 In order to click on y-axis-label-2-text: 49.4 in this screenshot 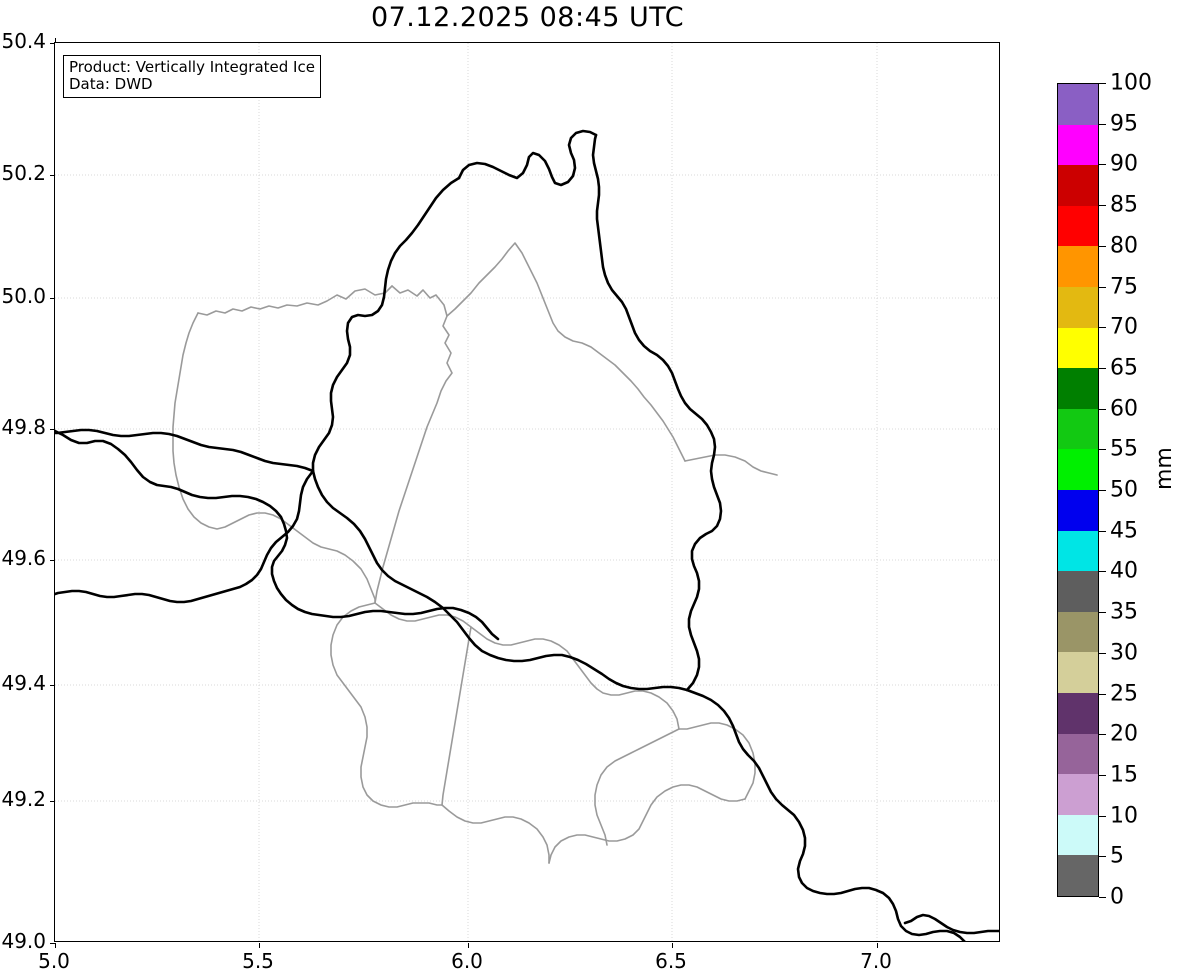, I will do `click(23, 683)`.